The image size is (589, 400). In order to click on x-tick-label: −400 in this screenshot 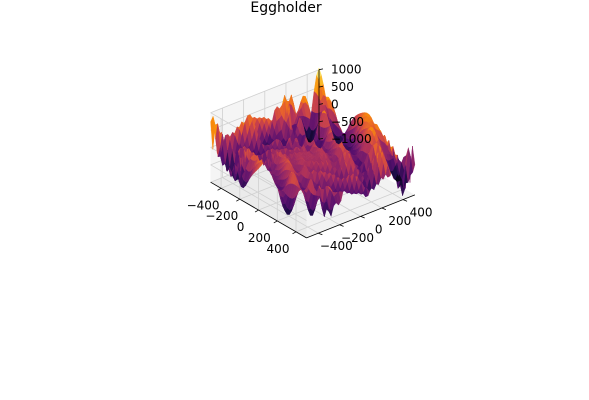, I will do `click(203, 205)`.